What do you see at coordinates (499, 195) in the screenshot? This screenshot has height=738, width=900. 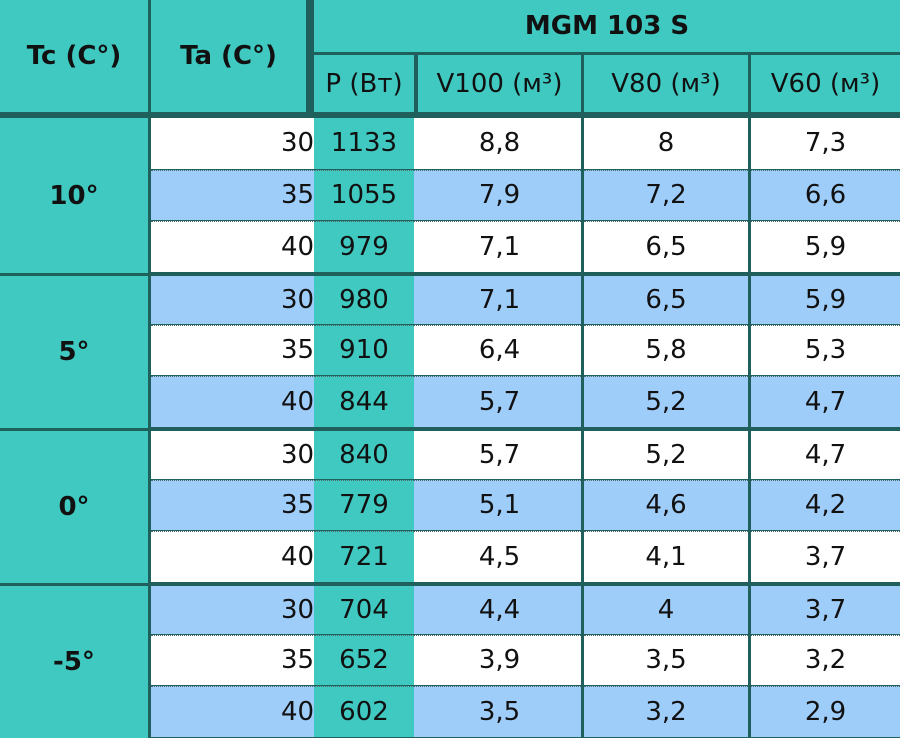 I see `value-cell: 7,9` at bounding box center [499, 195].